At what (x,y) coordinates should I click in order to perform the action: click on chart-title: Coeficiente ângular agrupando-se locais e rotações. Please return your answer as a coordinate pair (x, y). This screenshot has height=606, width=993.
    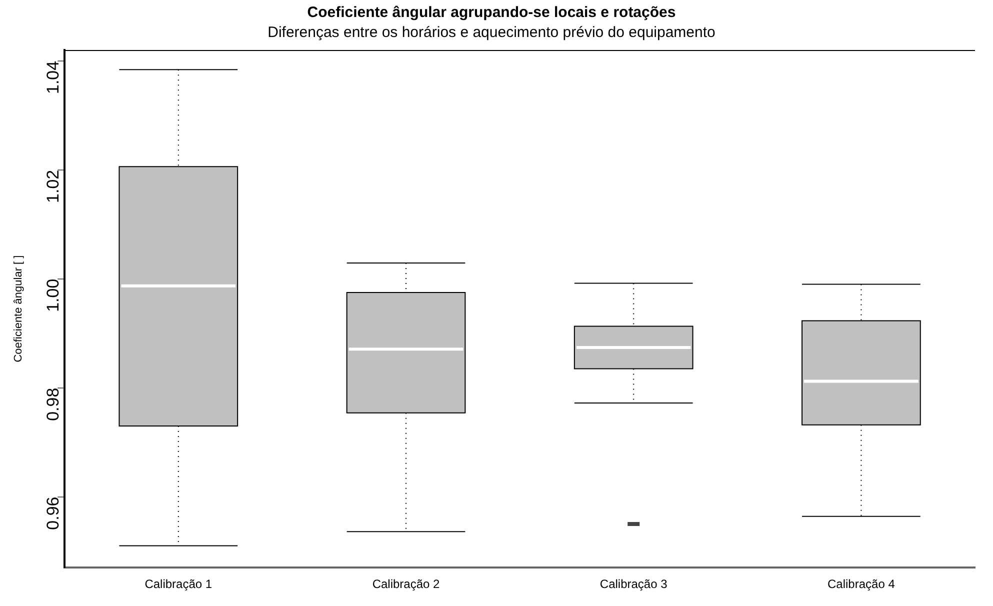
    Looking at the image, I should click on (491, 13).